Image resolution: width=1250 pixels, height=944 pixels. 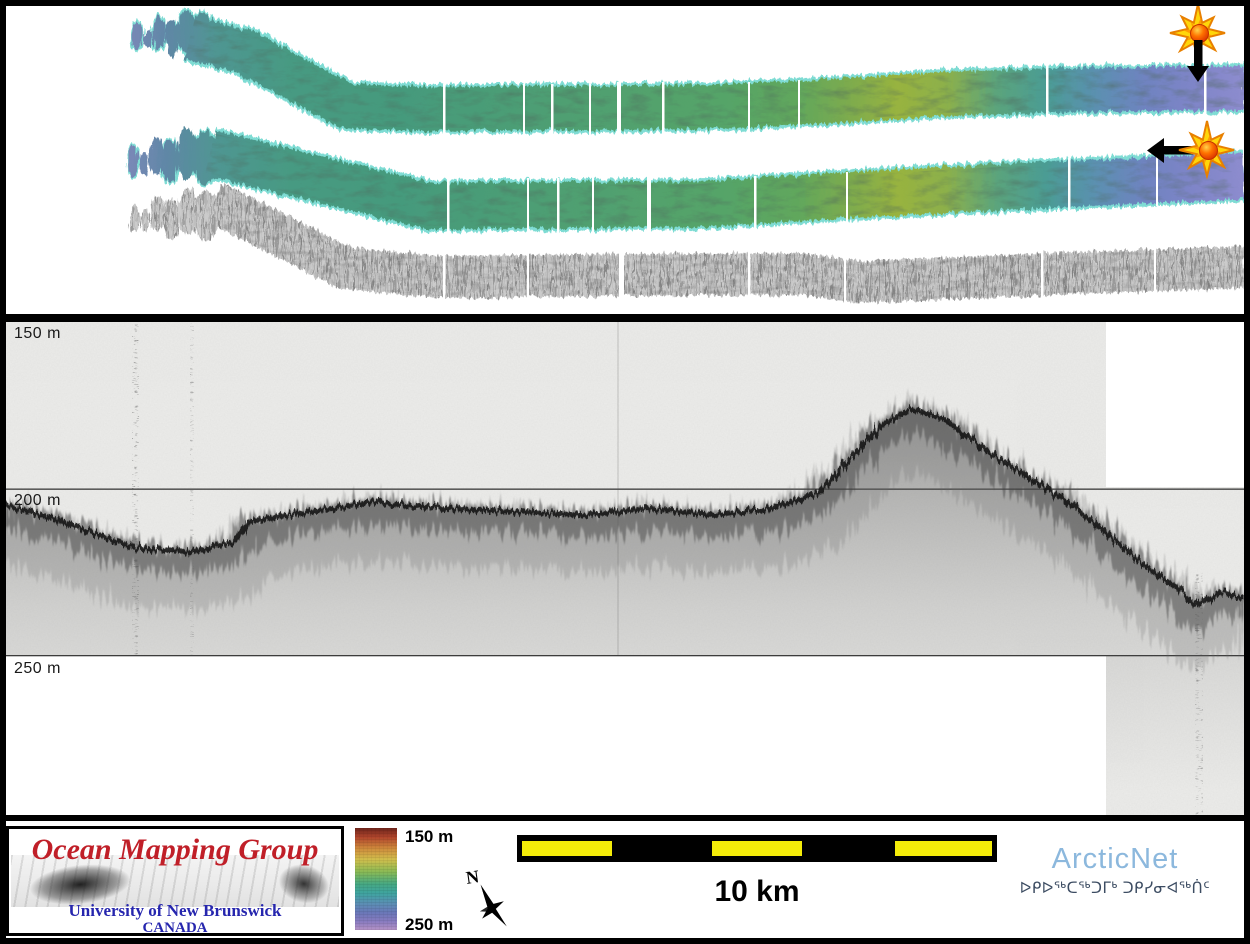 I want to click on arcticnet-name: ArcticNet, so click(x=1115, y=859).